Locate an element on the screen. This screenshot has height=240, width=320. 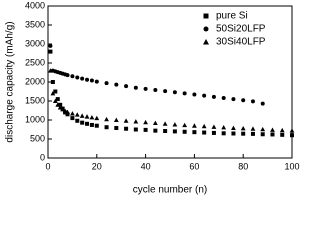
y-axis-label: discharge capacity (mAh/g) is located at coordinates (10, 81).